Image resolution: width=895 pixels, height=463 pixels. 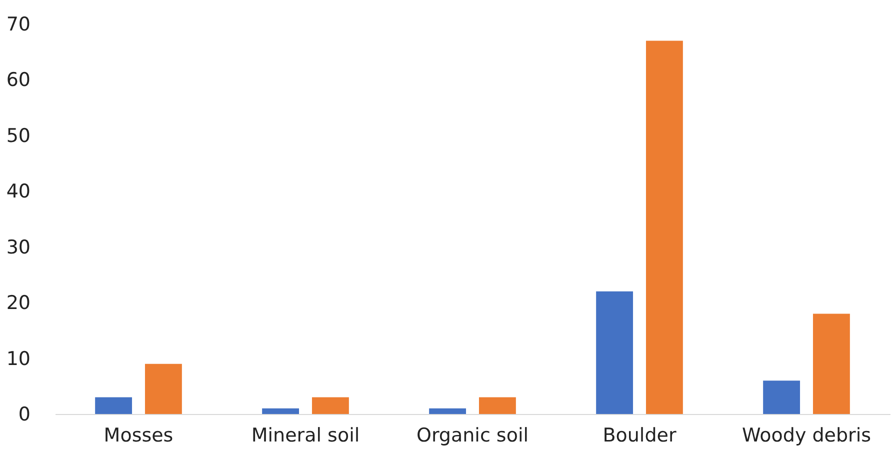 What do you see at coordinates (639, 435) in the screenshot?
I see `x-tick-label: Boulder` at bounding box center [639, 435].